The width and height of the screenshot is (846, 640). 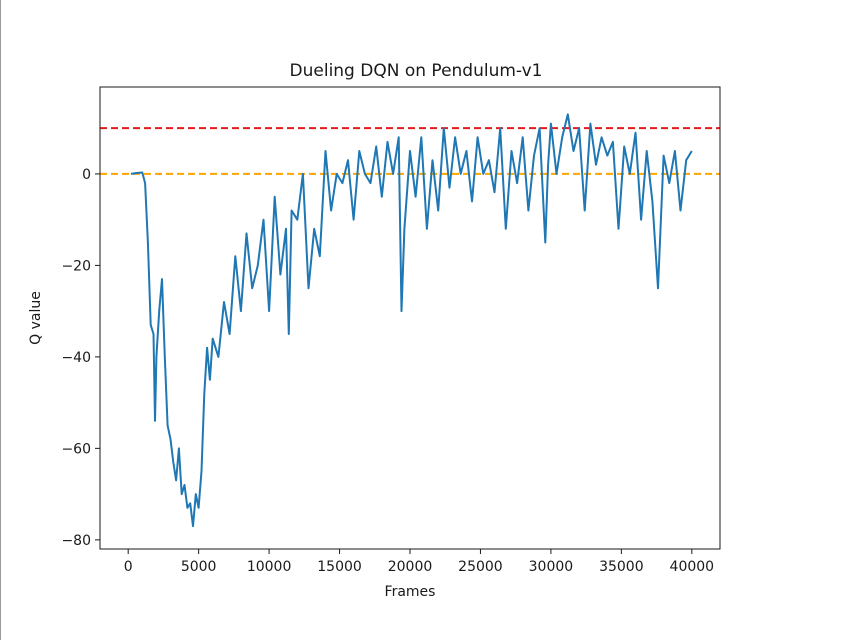 What do you see at coordinates (416, 71) in the screenshot?
I see `chart-title: Dueling DQN on Pendulum-v1` at bounding box center [416, 71].